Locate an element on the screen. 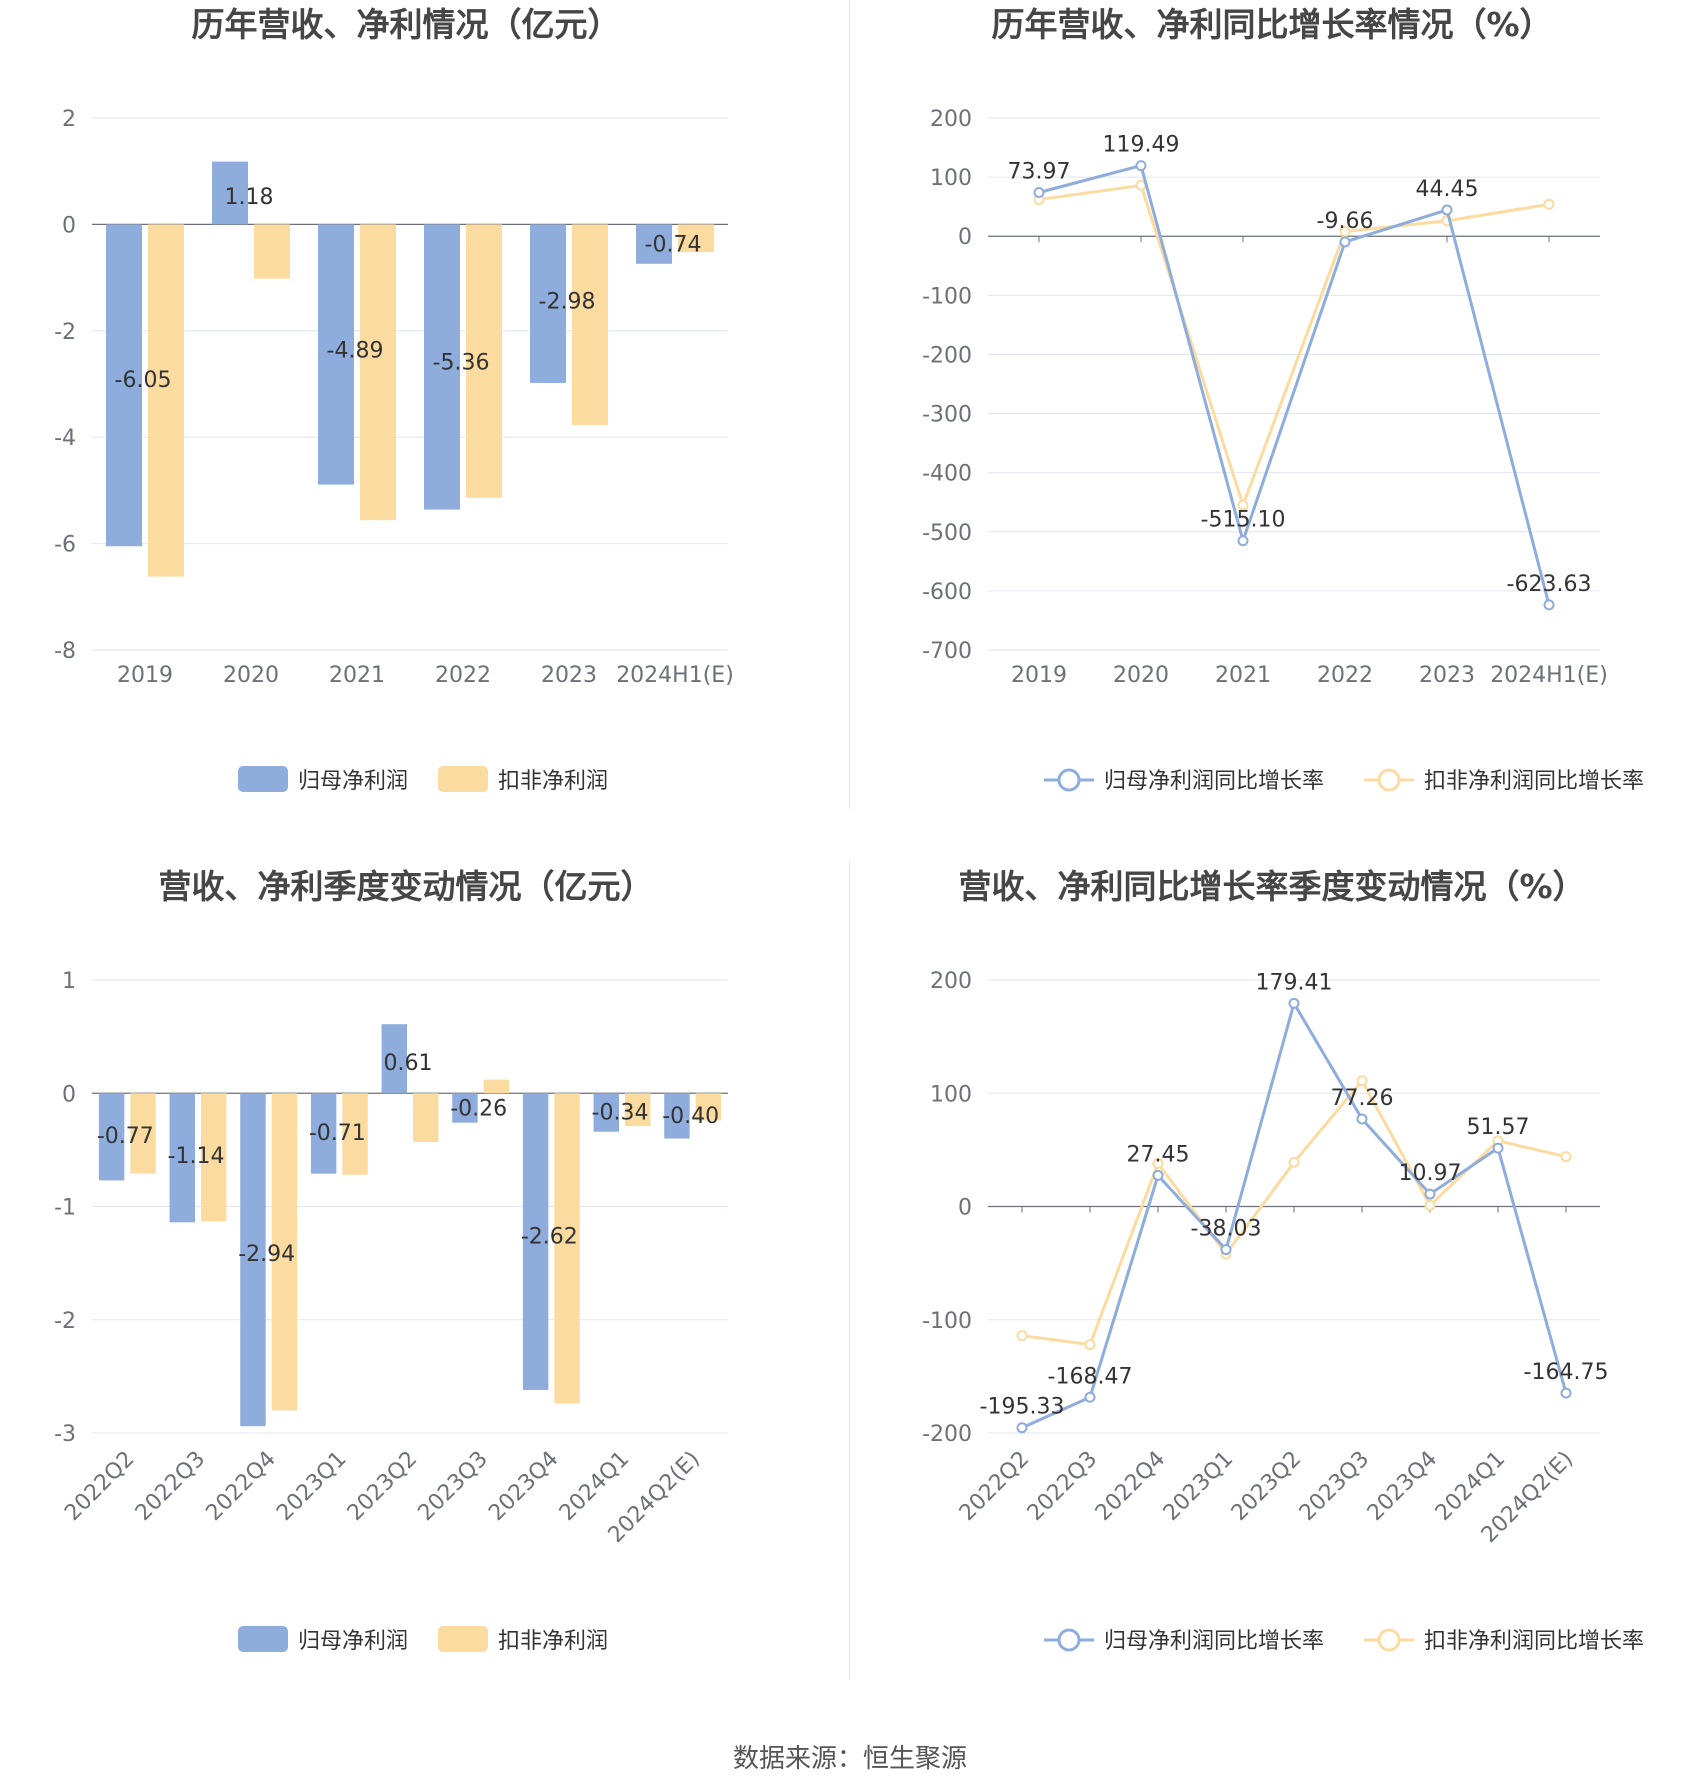 Image resolution: width=1700 pixels, height=1782 pixels. bar-data-label: -6.05 is located at coordinates (143, 380).